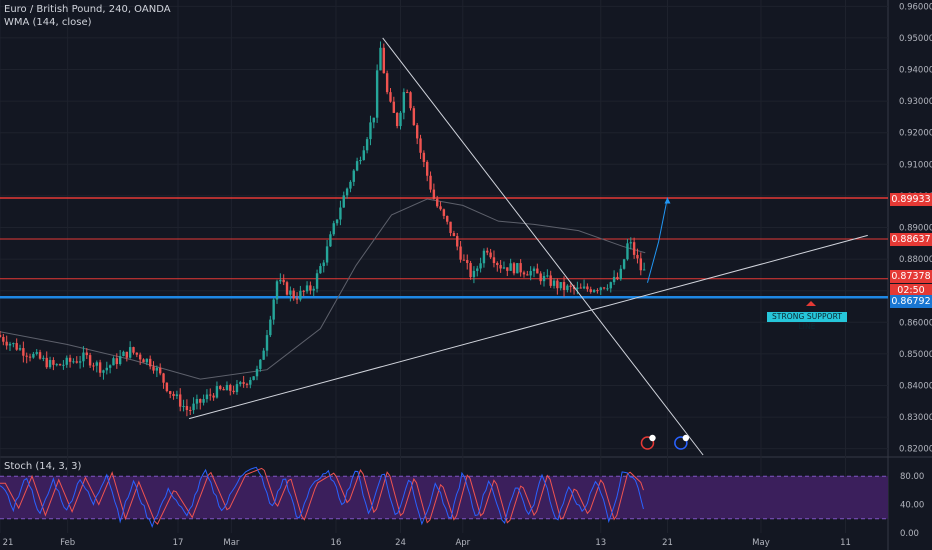 The height and width of the screenshot is (550, 932). I want to click on x-tick-label: 21, so click(8, 543).